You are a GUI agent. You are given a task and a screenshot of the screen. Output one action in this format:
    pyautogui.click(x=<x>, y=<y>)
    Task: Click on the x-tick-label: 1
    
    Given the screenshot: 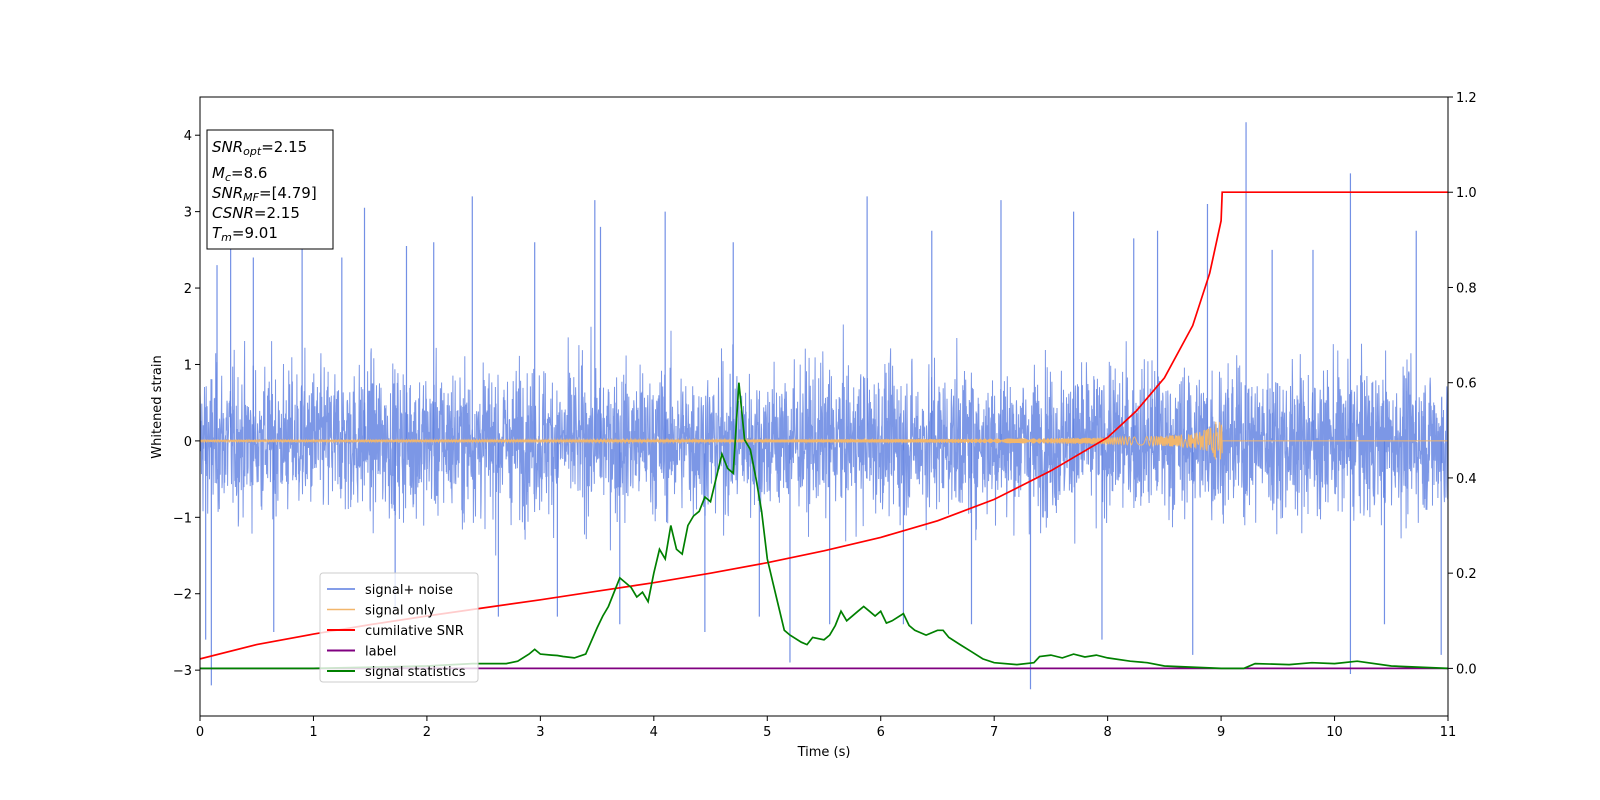 What is the action you would take?
    pyautogui.click(x=313, y=732)
    